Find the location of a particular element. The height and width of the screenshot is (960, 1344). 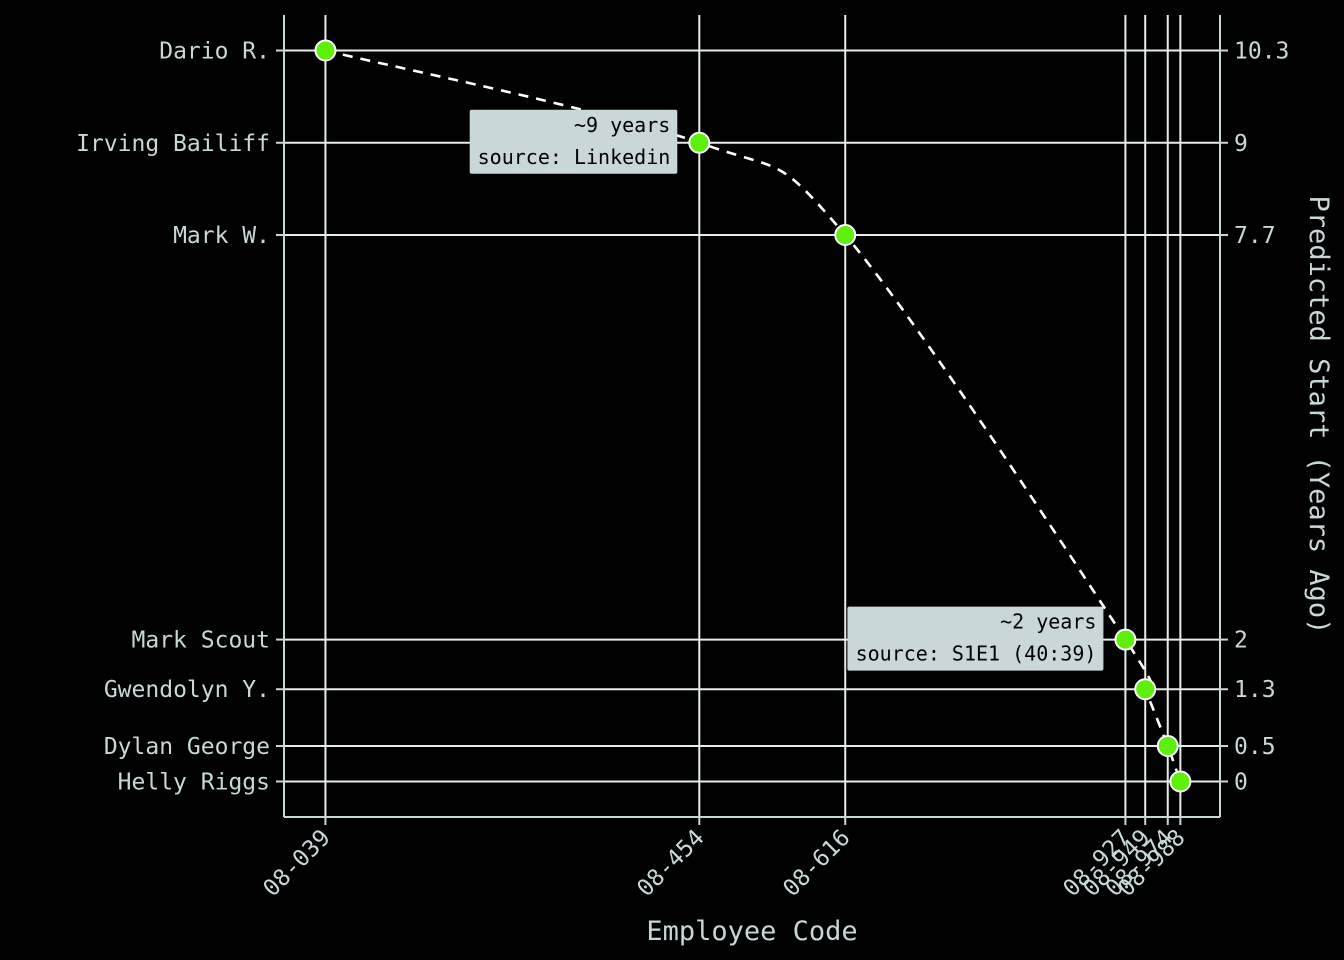

y-tick-label-name: Mark W. is located at coordinates (221, 236).